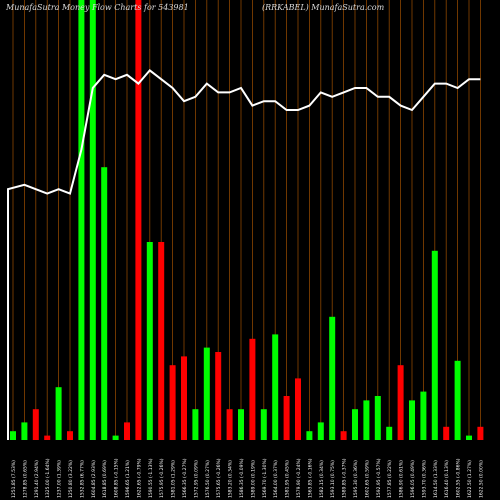  What do you see at coordinates (481, 479) in the screenshot?
I see `x-tick-label: 1622.50 (0.00%)` at bounding box center [481, 479].